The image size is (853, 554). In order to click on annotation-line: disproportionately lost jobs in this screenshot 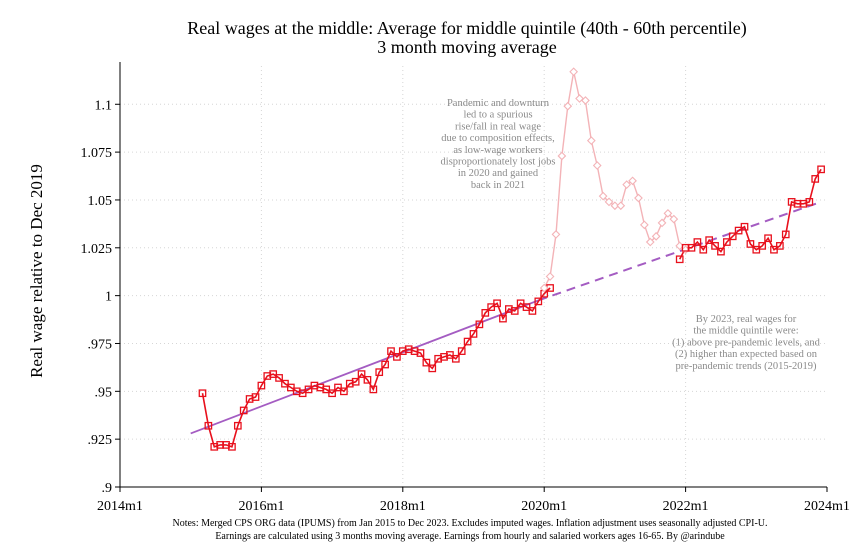, I will do `click(498, 162)`.